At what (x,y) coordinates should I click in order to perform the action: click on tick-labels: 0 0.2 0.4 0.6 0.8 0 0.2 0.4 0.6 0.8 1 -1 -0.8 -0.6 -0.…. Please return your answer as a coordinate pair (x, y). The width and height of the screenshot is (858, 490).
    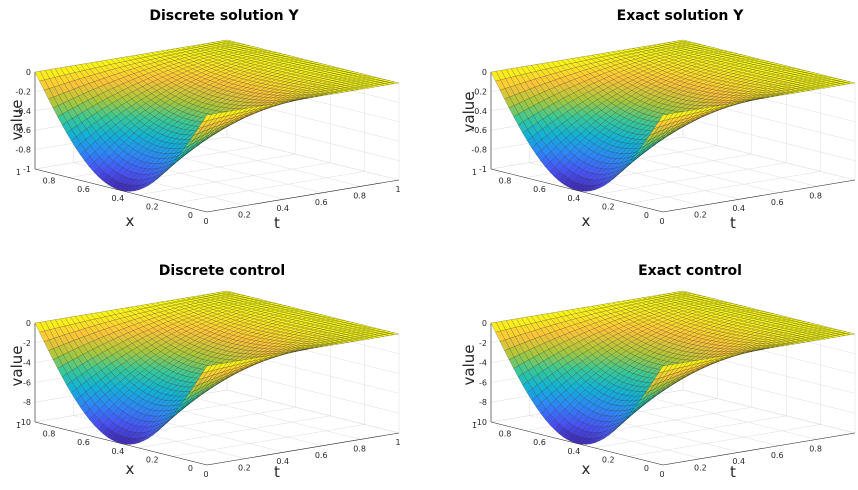
    Looking at the image, I should click on (646, 147).